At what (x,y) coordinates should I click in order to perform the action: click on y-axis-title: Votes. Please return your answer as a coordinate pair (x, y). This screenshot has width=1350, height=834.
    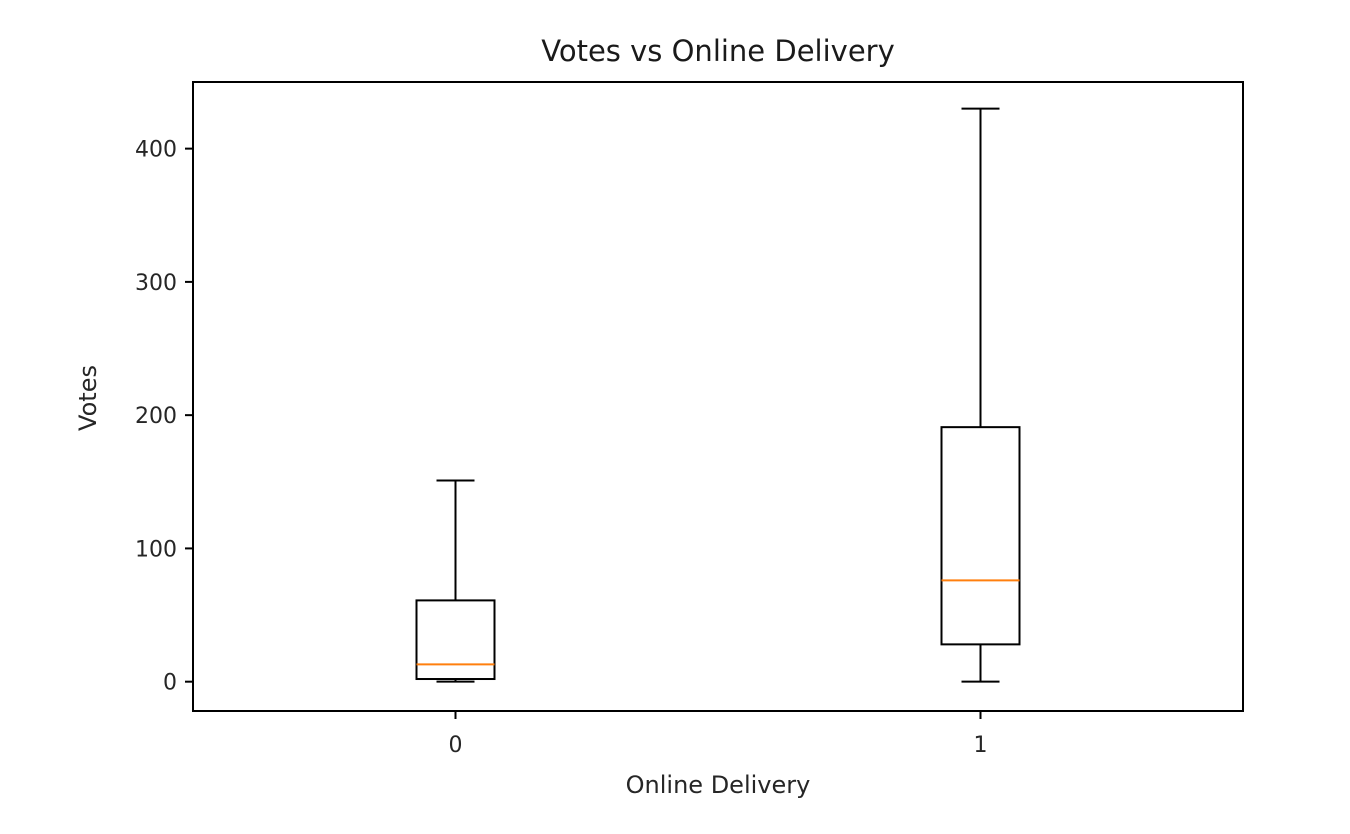
    Looking at the image, I should click on (88, 398).